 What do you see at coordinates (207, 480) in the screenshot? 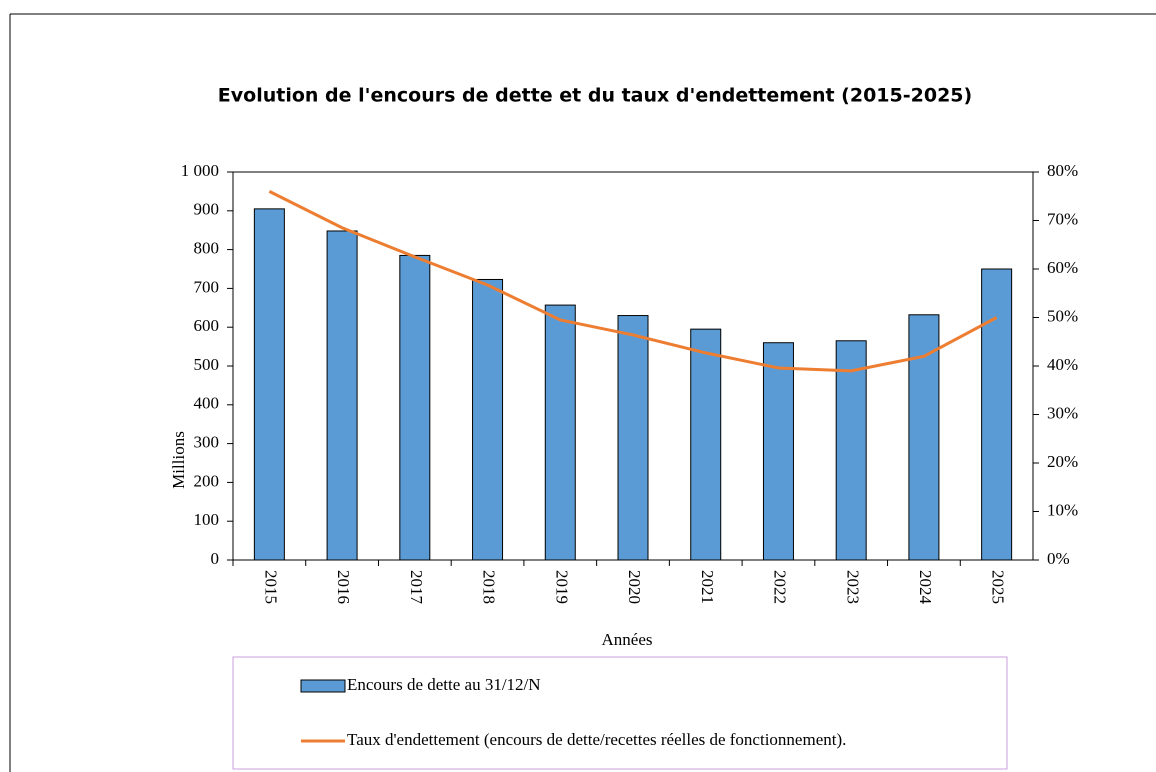
I see `y-tick-label: 200` at bounding box center [207, 480].